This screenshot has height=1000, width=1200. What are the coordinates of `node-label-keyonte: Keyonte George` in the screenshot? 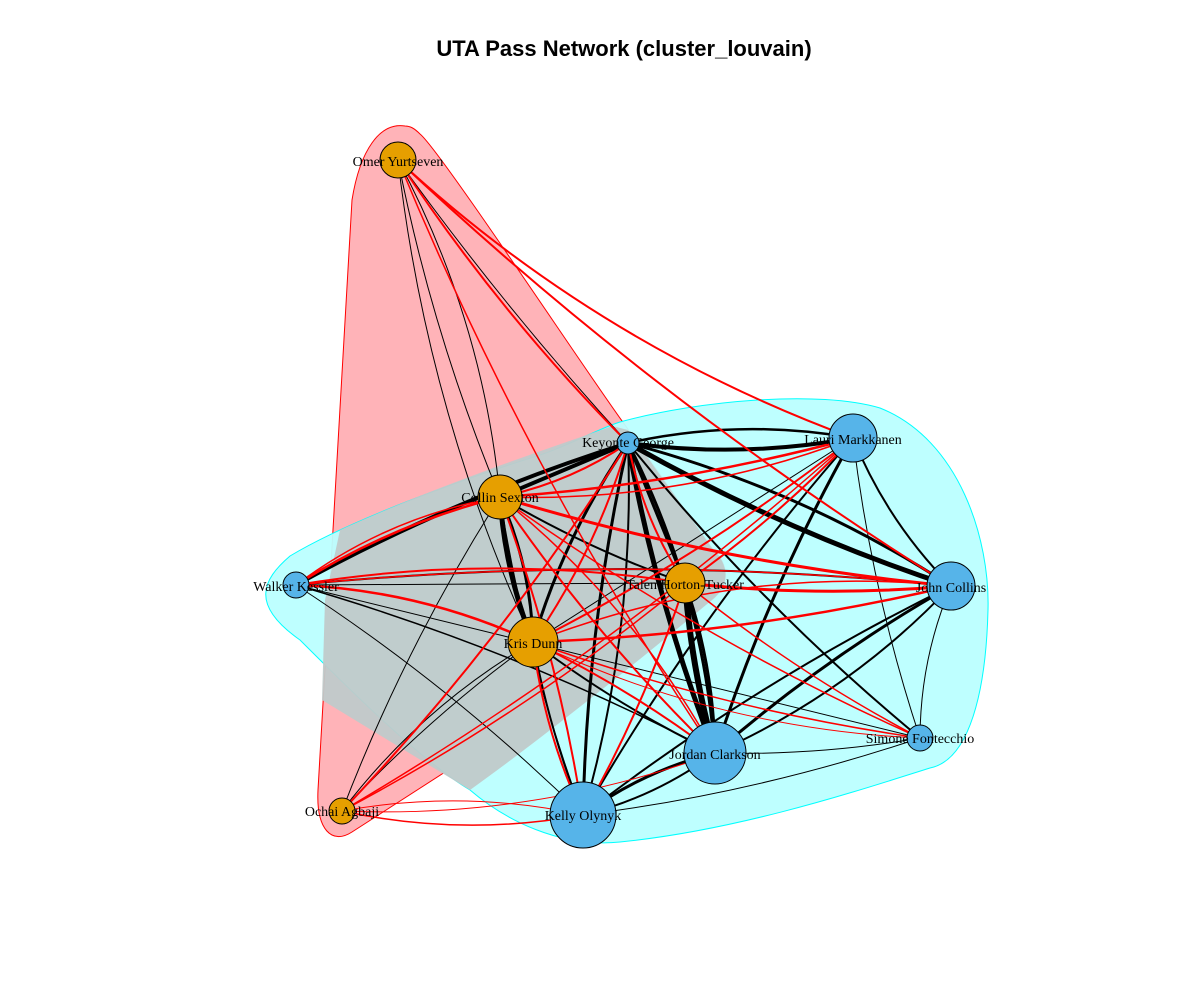 It's located at (628, 443).